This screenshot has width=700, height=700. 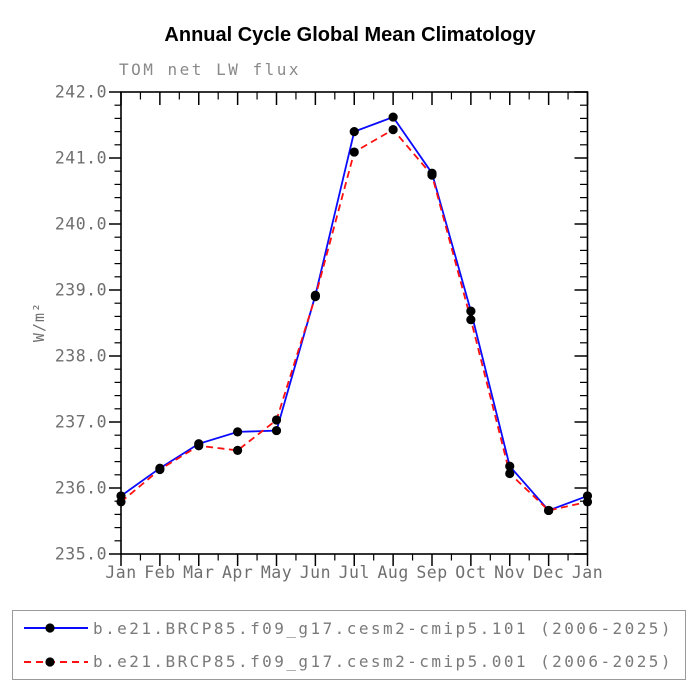 What do you see at coordinates (56, 628) in the screenshot?
I see `legend-sample-solid-line` at bounding box center [56, 628].